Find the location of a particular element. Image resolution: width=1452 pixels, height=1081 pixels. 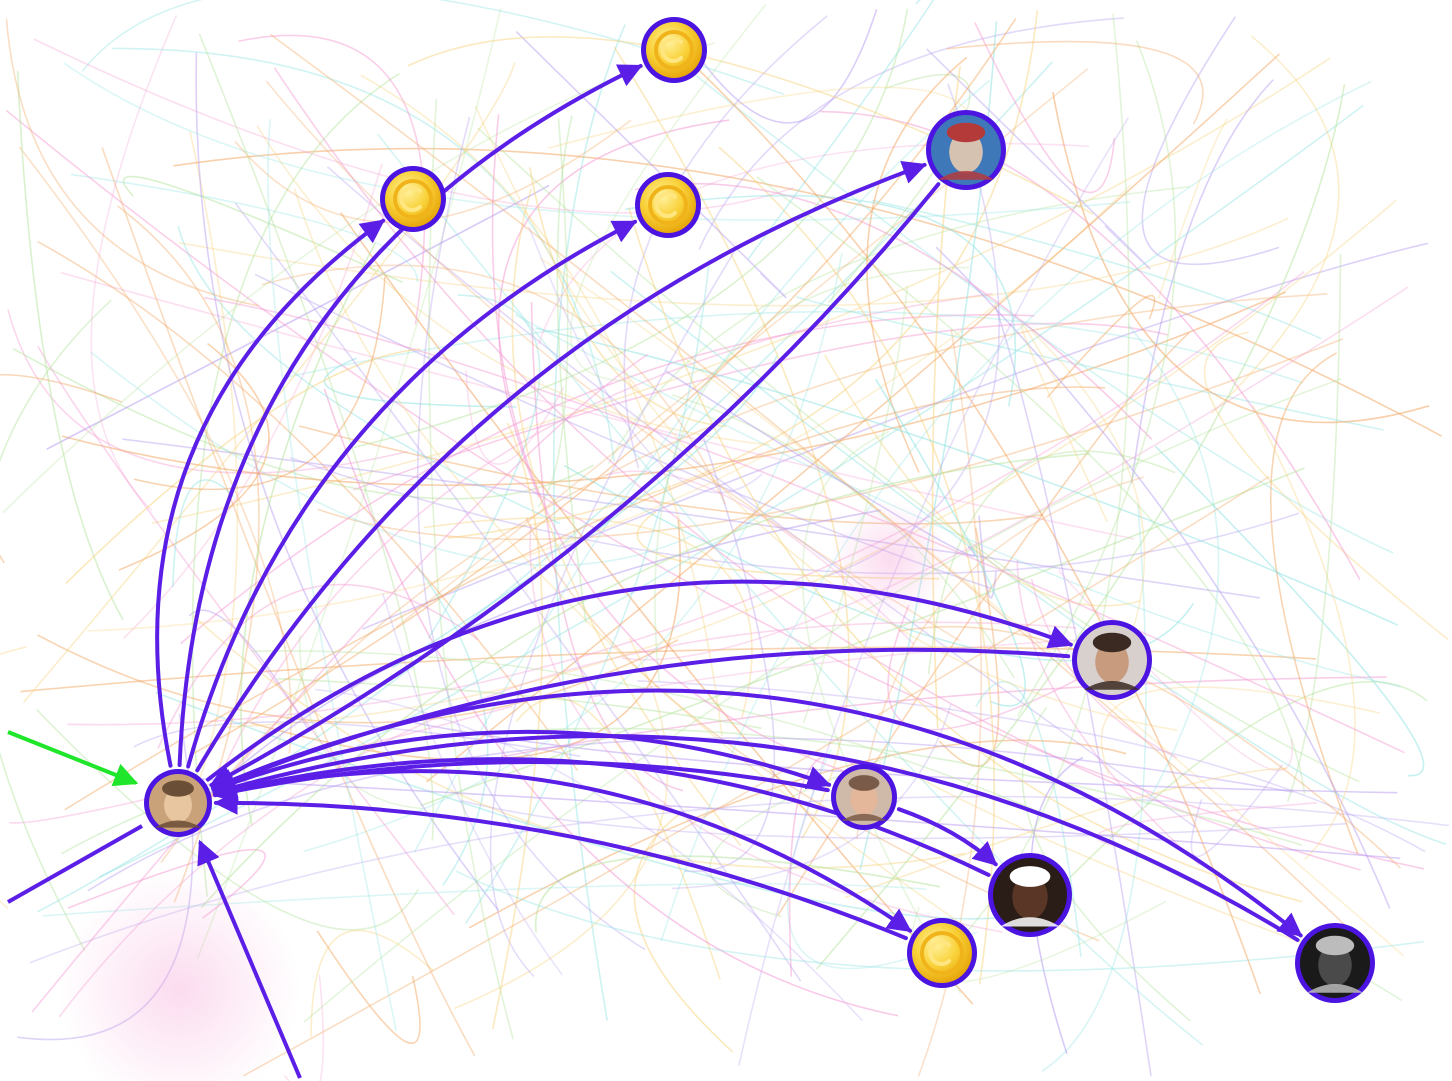

node-coin-top is located at coordinates (674, 50).